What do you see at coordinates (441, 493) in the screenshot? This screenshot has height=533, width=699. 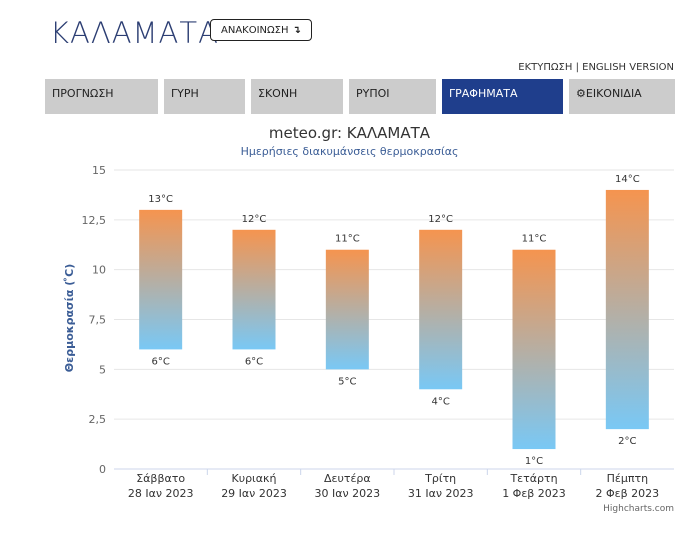 I see `x-date-label: 31 Ιαν 2023` at bounding box center [441, 493].